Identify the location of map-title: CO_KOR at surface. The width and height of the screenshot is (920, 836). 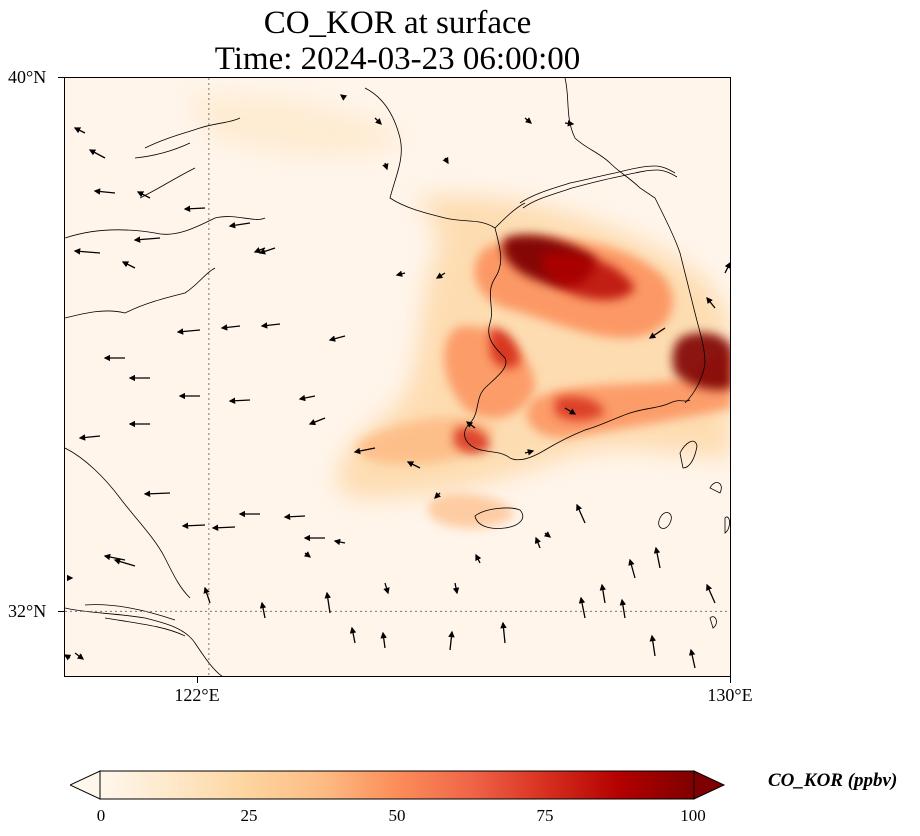
(397, 23).